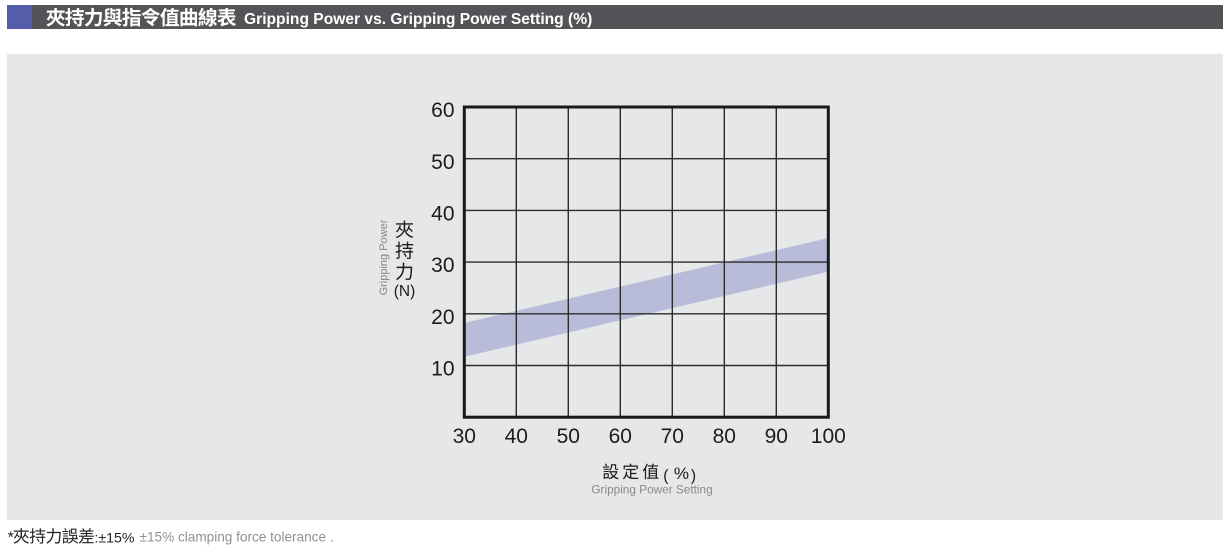 Image resolution: width=1229 pixels, height=549 pixels. I want to click on svg-text: Gripping Power Setting, so click(651, 490).